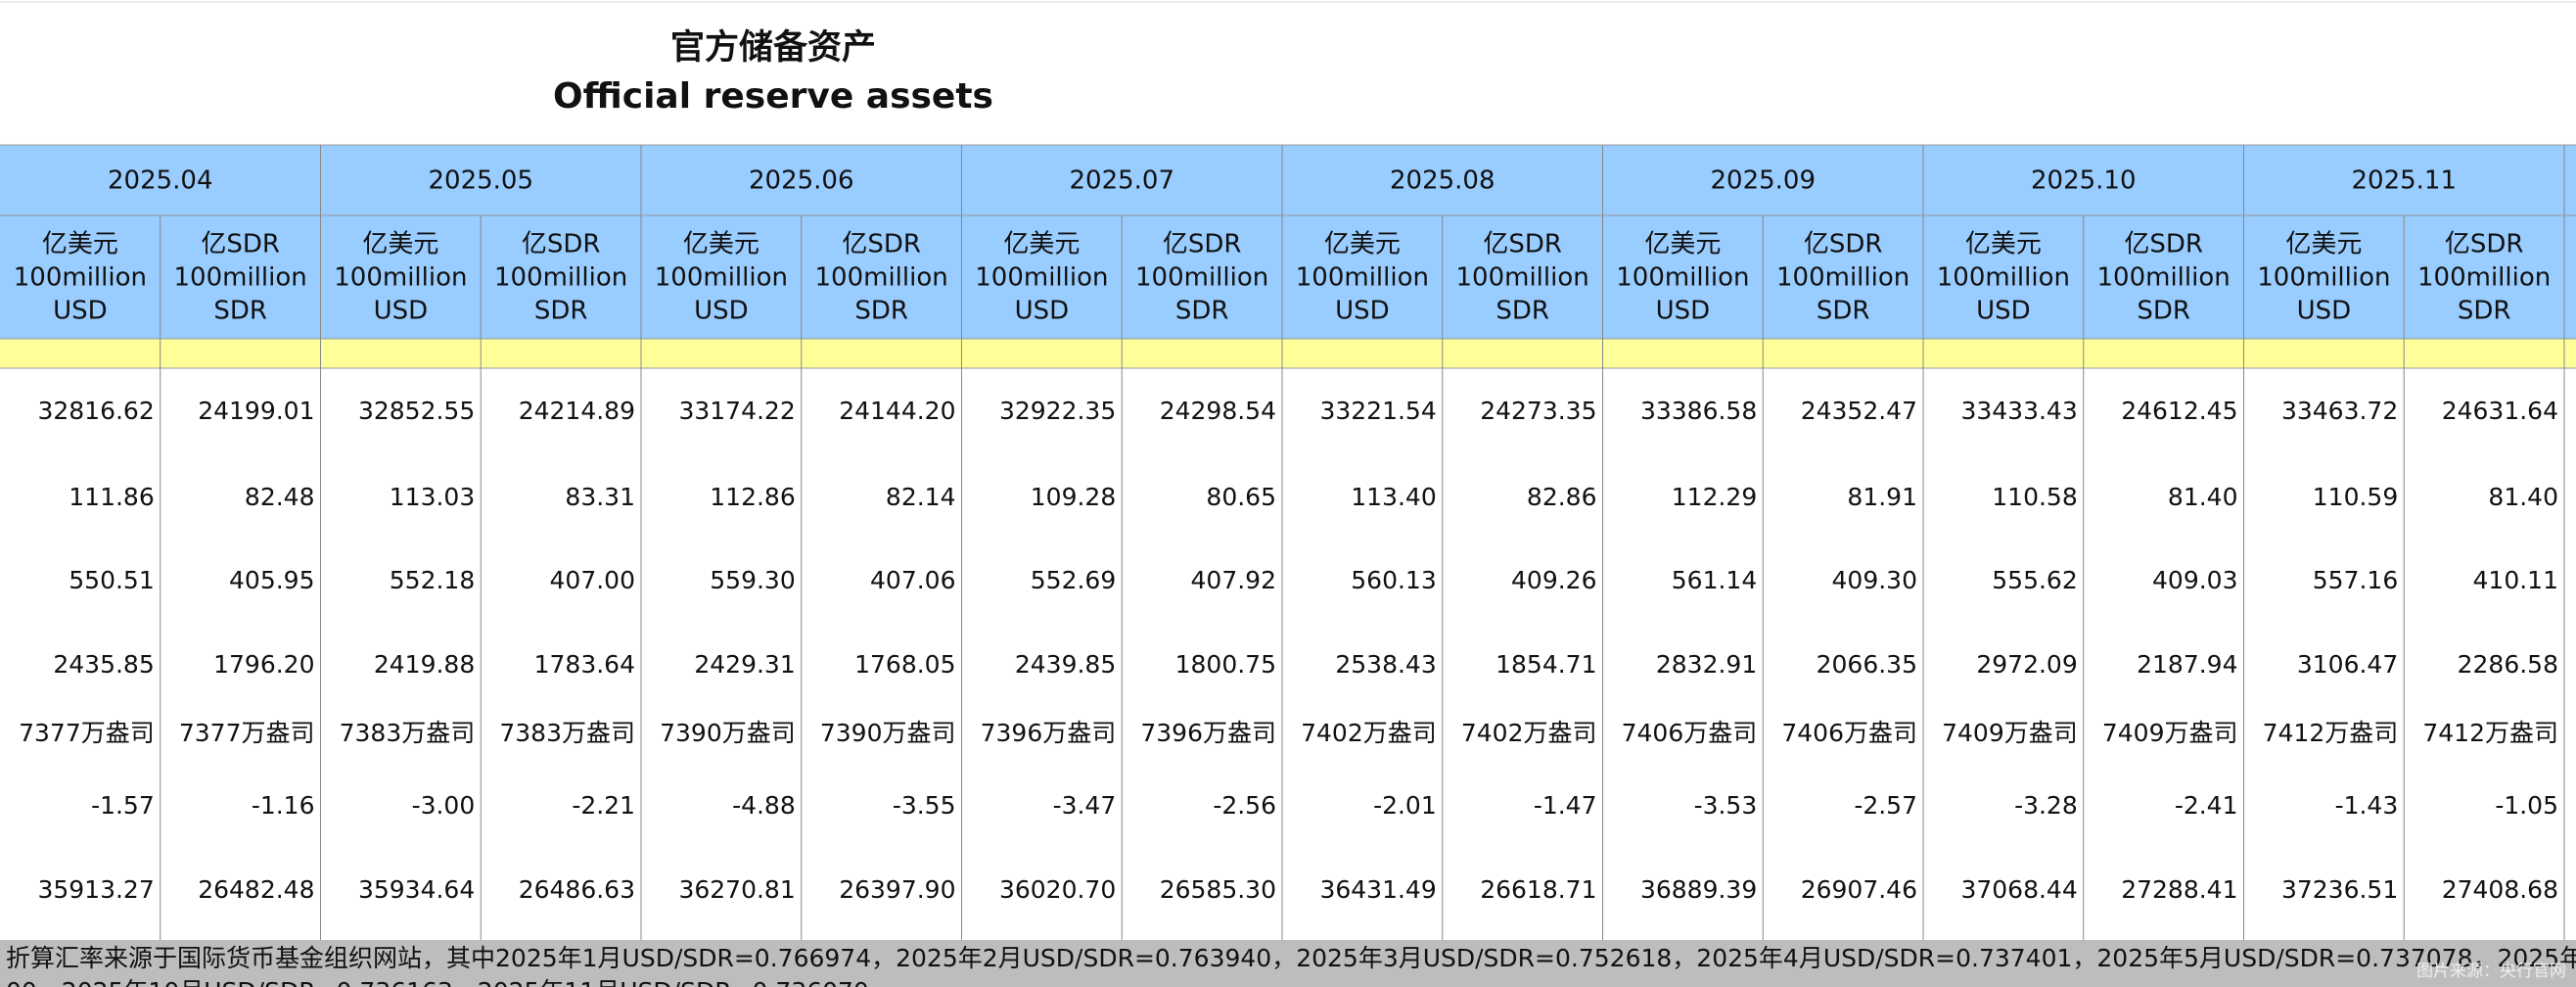  Describe the element at coordinates (1562, 497) in the screenshot. I see `cell: 82.86` at that location.